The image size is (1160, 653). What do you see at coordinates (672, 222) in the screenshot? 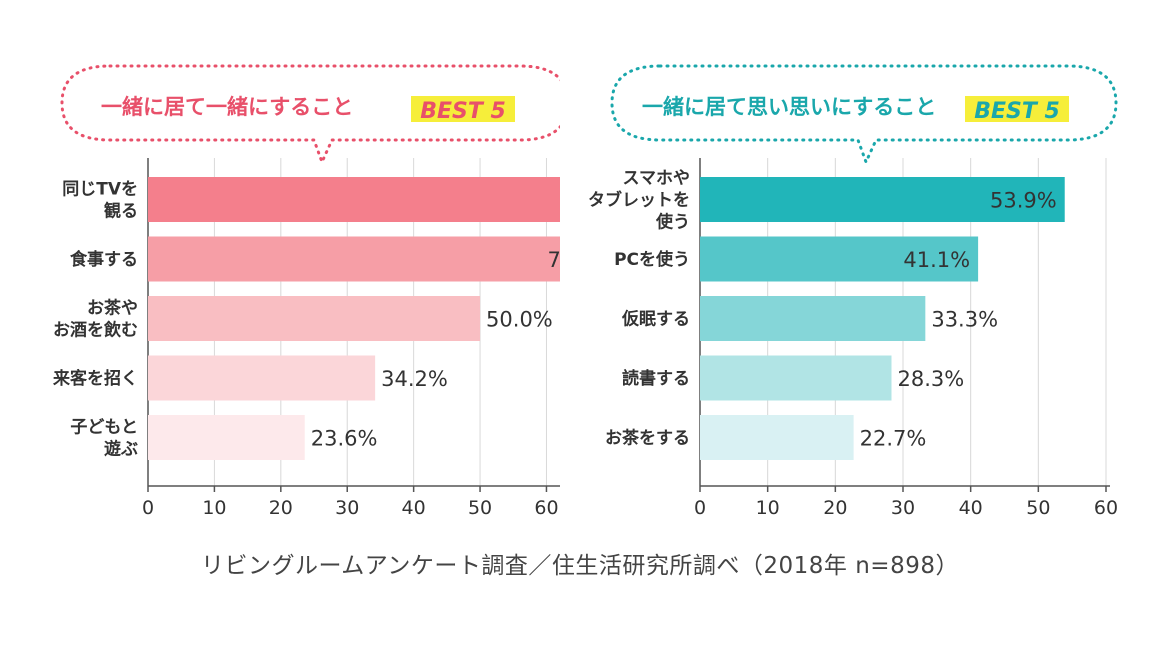
I see `category-label: 使う` at bounding box center [672, 222].